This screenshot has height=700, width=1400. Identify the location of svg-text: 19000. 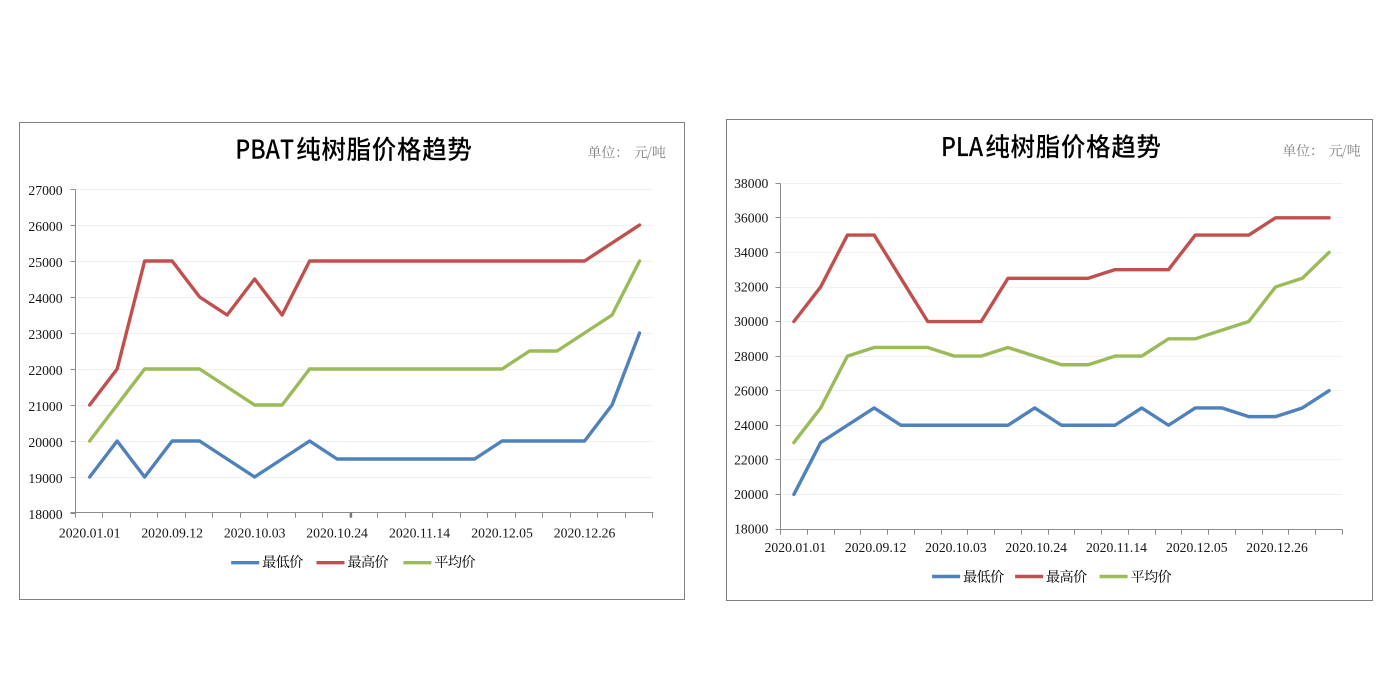
(45, 478).